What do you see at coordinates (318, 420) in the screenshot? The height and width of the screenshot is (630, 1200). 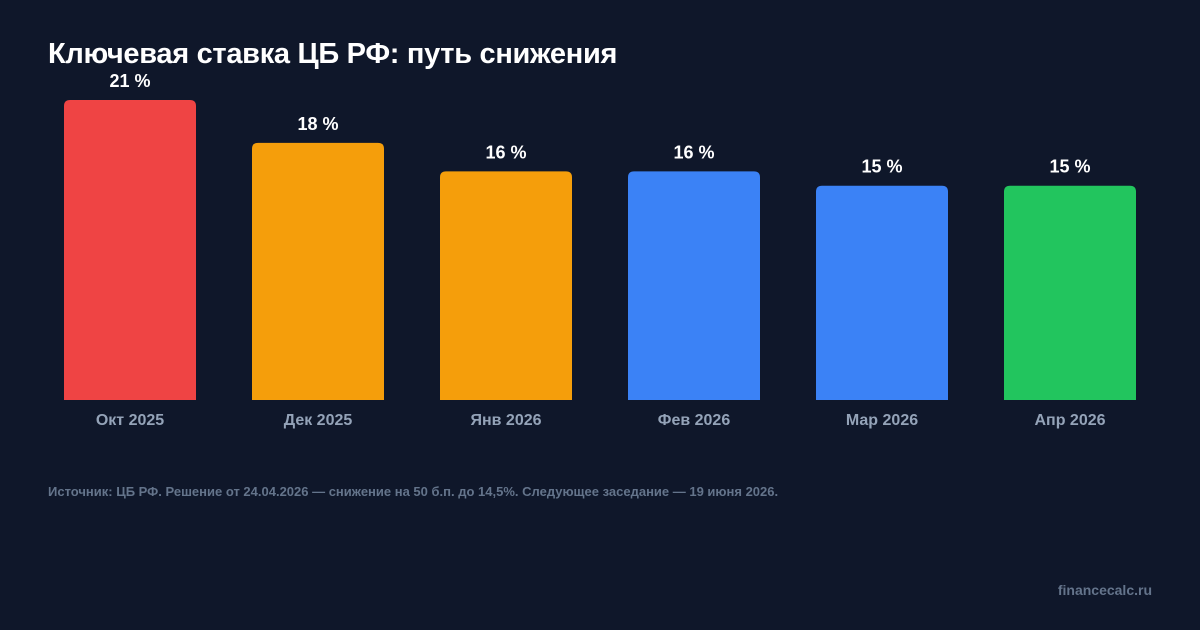 I see `category-label-2: Дек 2025` at bounding box center [318, 420].